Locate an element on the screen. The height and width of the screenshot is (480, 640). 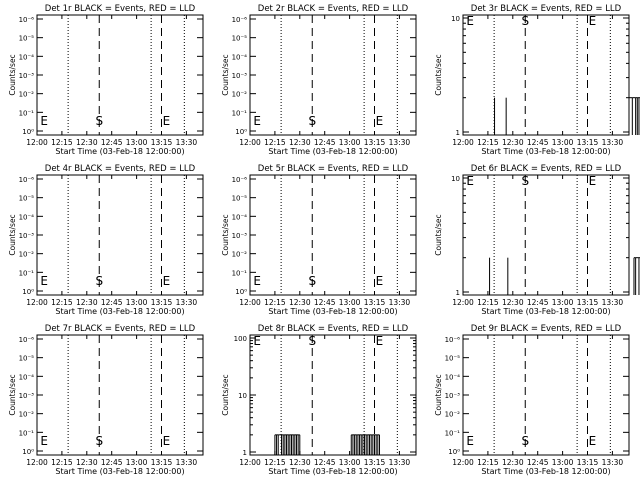
panel-title: Det 1r BLACK = Events, RED = LLD is located at coordinates (120, 9).